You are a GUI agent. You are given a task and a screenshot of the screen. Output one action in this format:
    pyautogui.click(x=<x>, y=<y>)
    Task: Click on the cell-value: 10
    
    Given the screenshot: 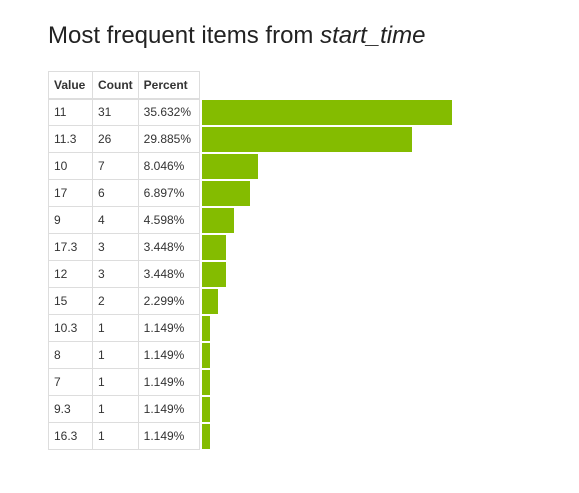 What is the action you would take?
    pyautogui.click(x=70, y=166)
    